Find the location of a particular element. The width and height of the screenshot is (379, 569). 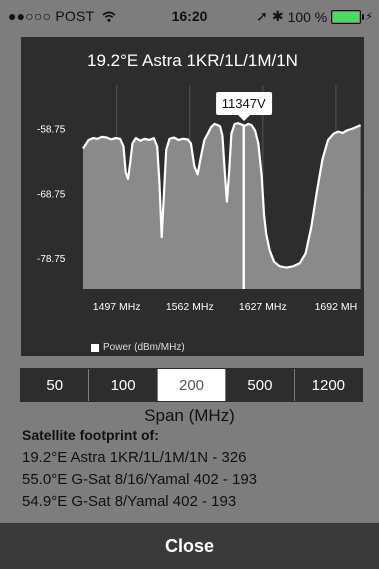

status-bar: ●●○○○ POST 16:20 ➚ ✱ 100 % ⚡ is located at coordinates (189, 16).